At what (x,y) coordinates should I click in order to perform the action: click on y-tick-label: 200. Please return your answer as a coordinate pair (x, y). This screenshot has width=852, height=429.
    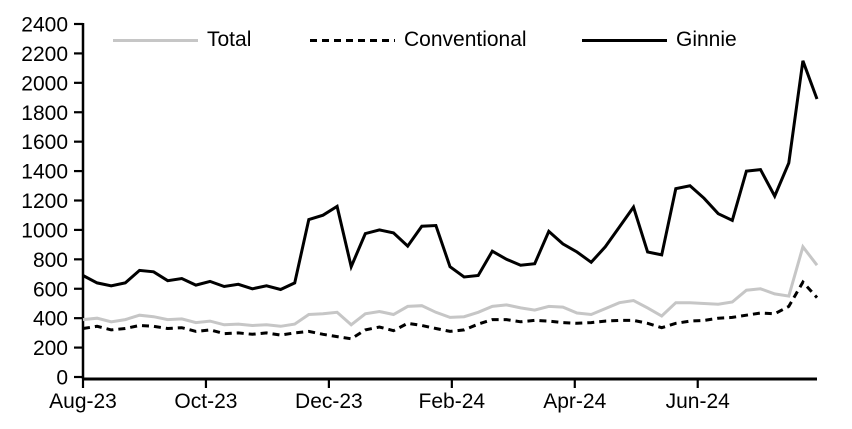
    Looking at the image, I should click on (50, 348).